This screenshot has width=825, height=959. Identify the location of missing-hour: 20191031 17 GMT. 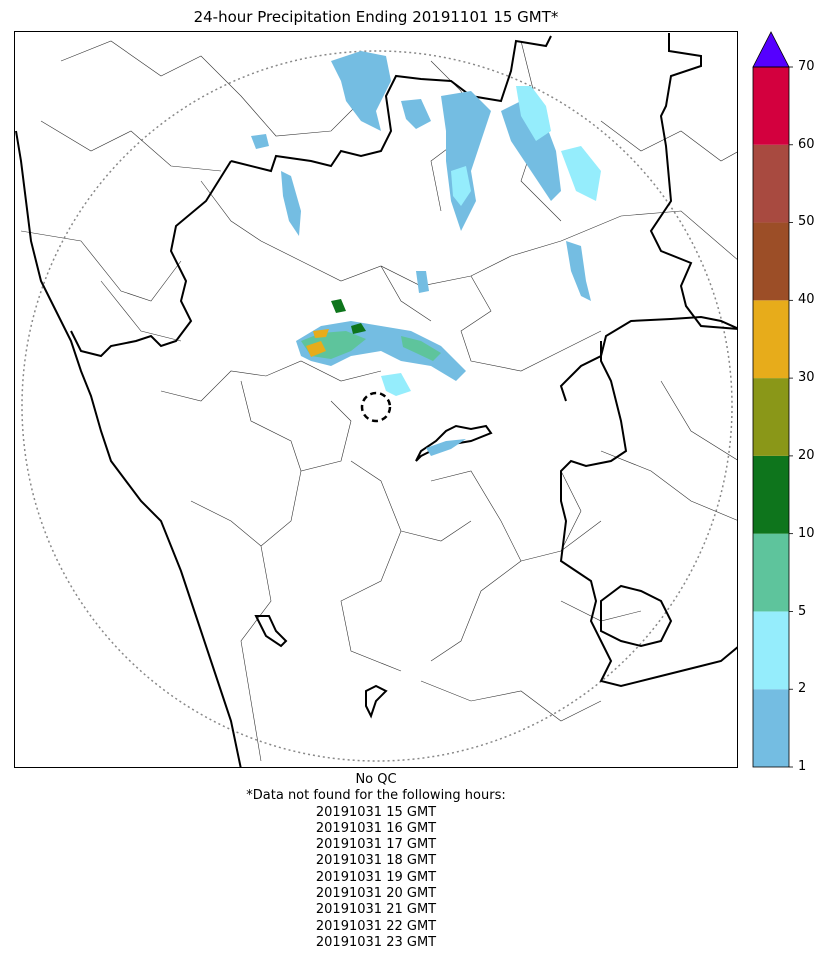
(376, 845).